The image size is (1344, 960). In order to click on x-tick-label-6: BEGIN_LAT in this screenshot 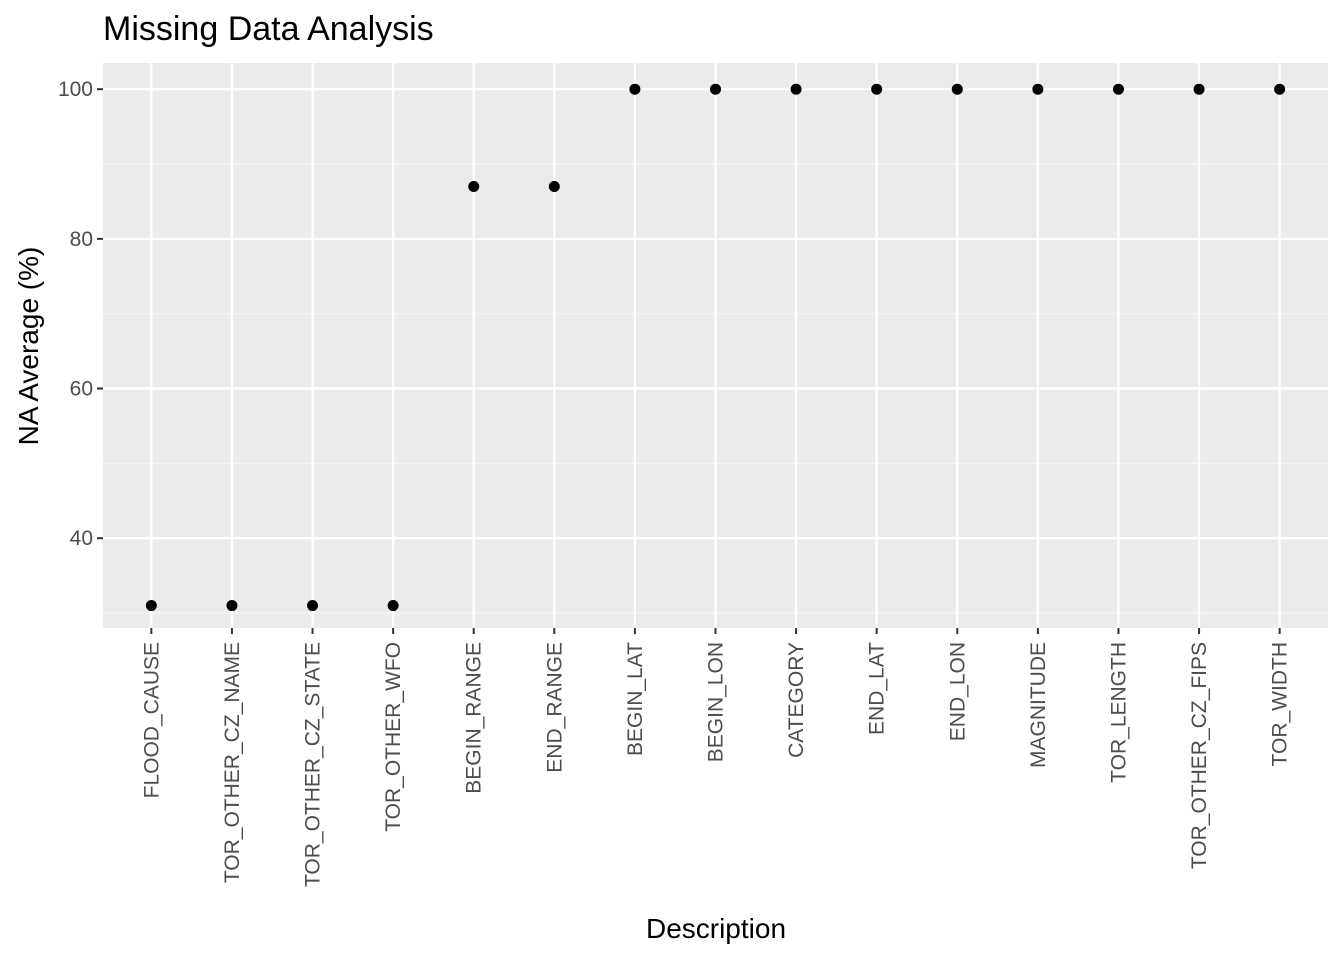, I will do `click(635, 699)`.